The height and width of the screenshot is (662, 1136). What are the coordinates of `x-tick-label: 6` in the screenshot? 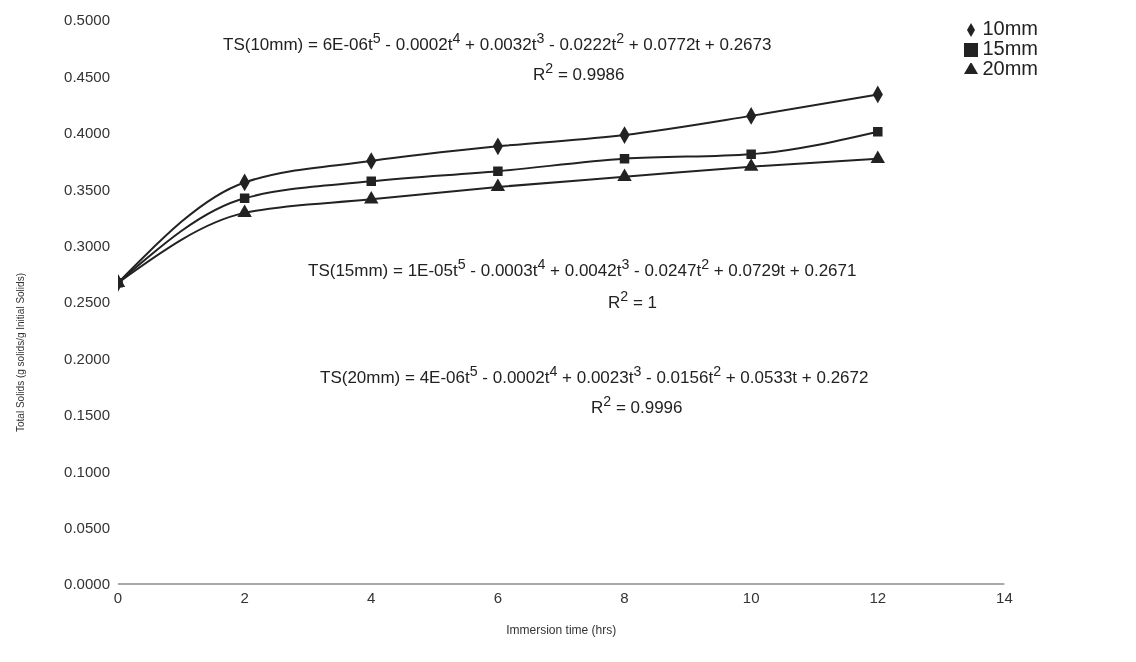 It's located at (498, 597).